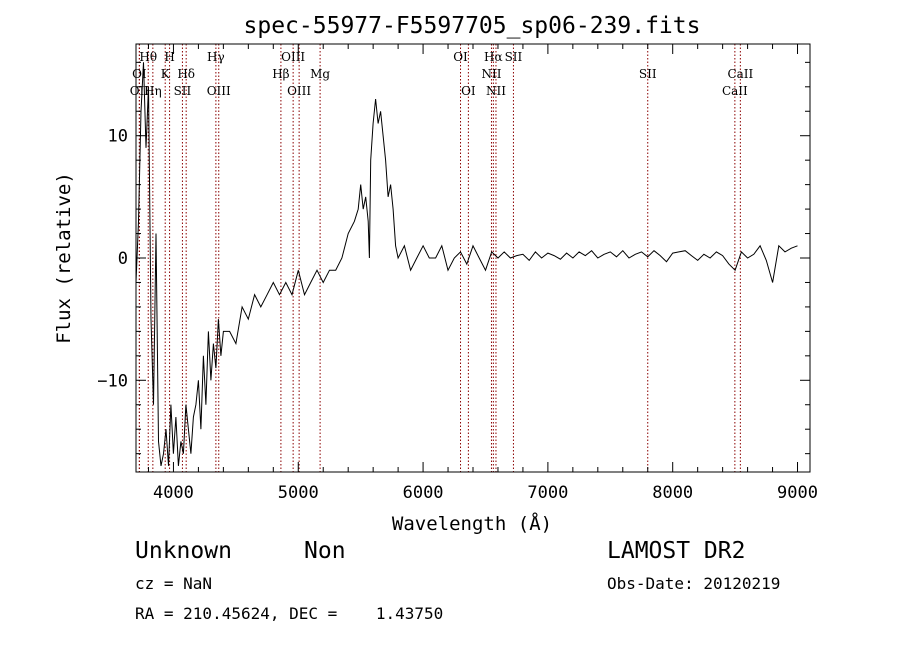  I want to click on line-label: Mg, so click(320, 74).